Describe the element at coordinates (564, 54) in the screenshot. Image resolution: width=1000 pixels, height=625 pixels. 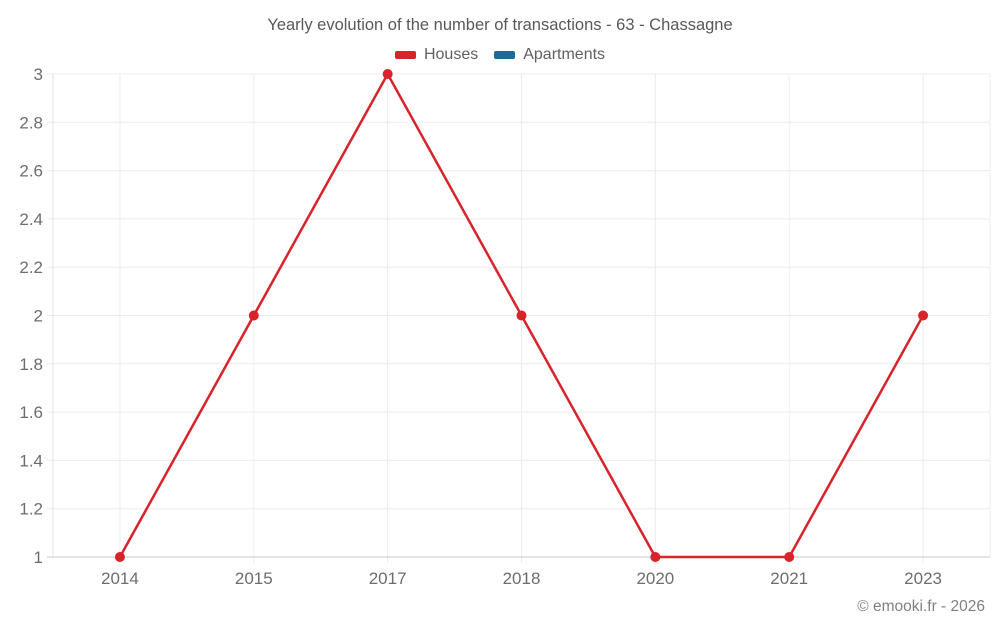
I see `legend-label: Apartments` at that location.